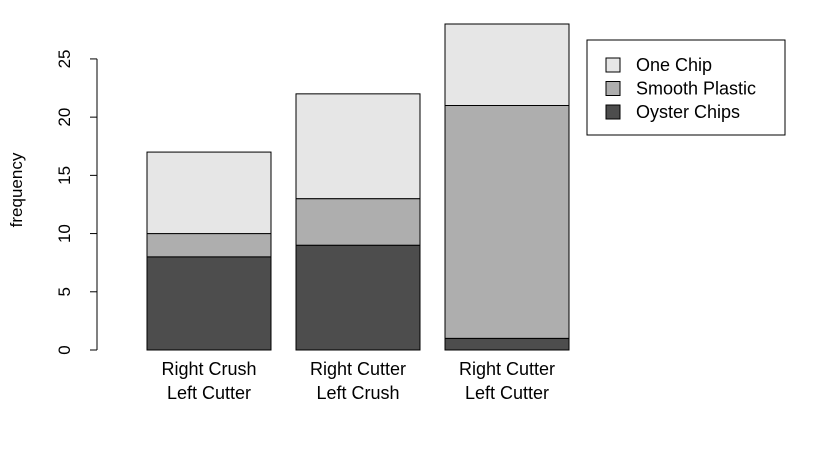 The height and width of the screenshot is (450, 825). What do you see at coordinates (64, 117) in the screenshot?
I see `y-tick-label: 20` at bounding box center [64, 117].